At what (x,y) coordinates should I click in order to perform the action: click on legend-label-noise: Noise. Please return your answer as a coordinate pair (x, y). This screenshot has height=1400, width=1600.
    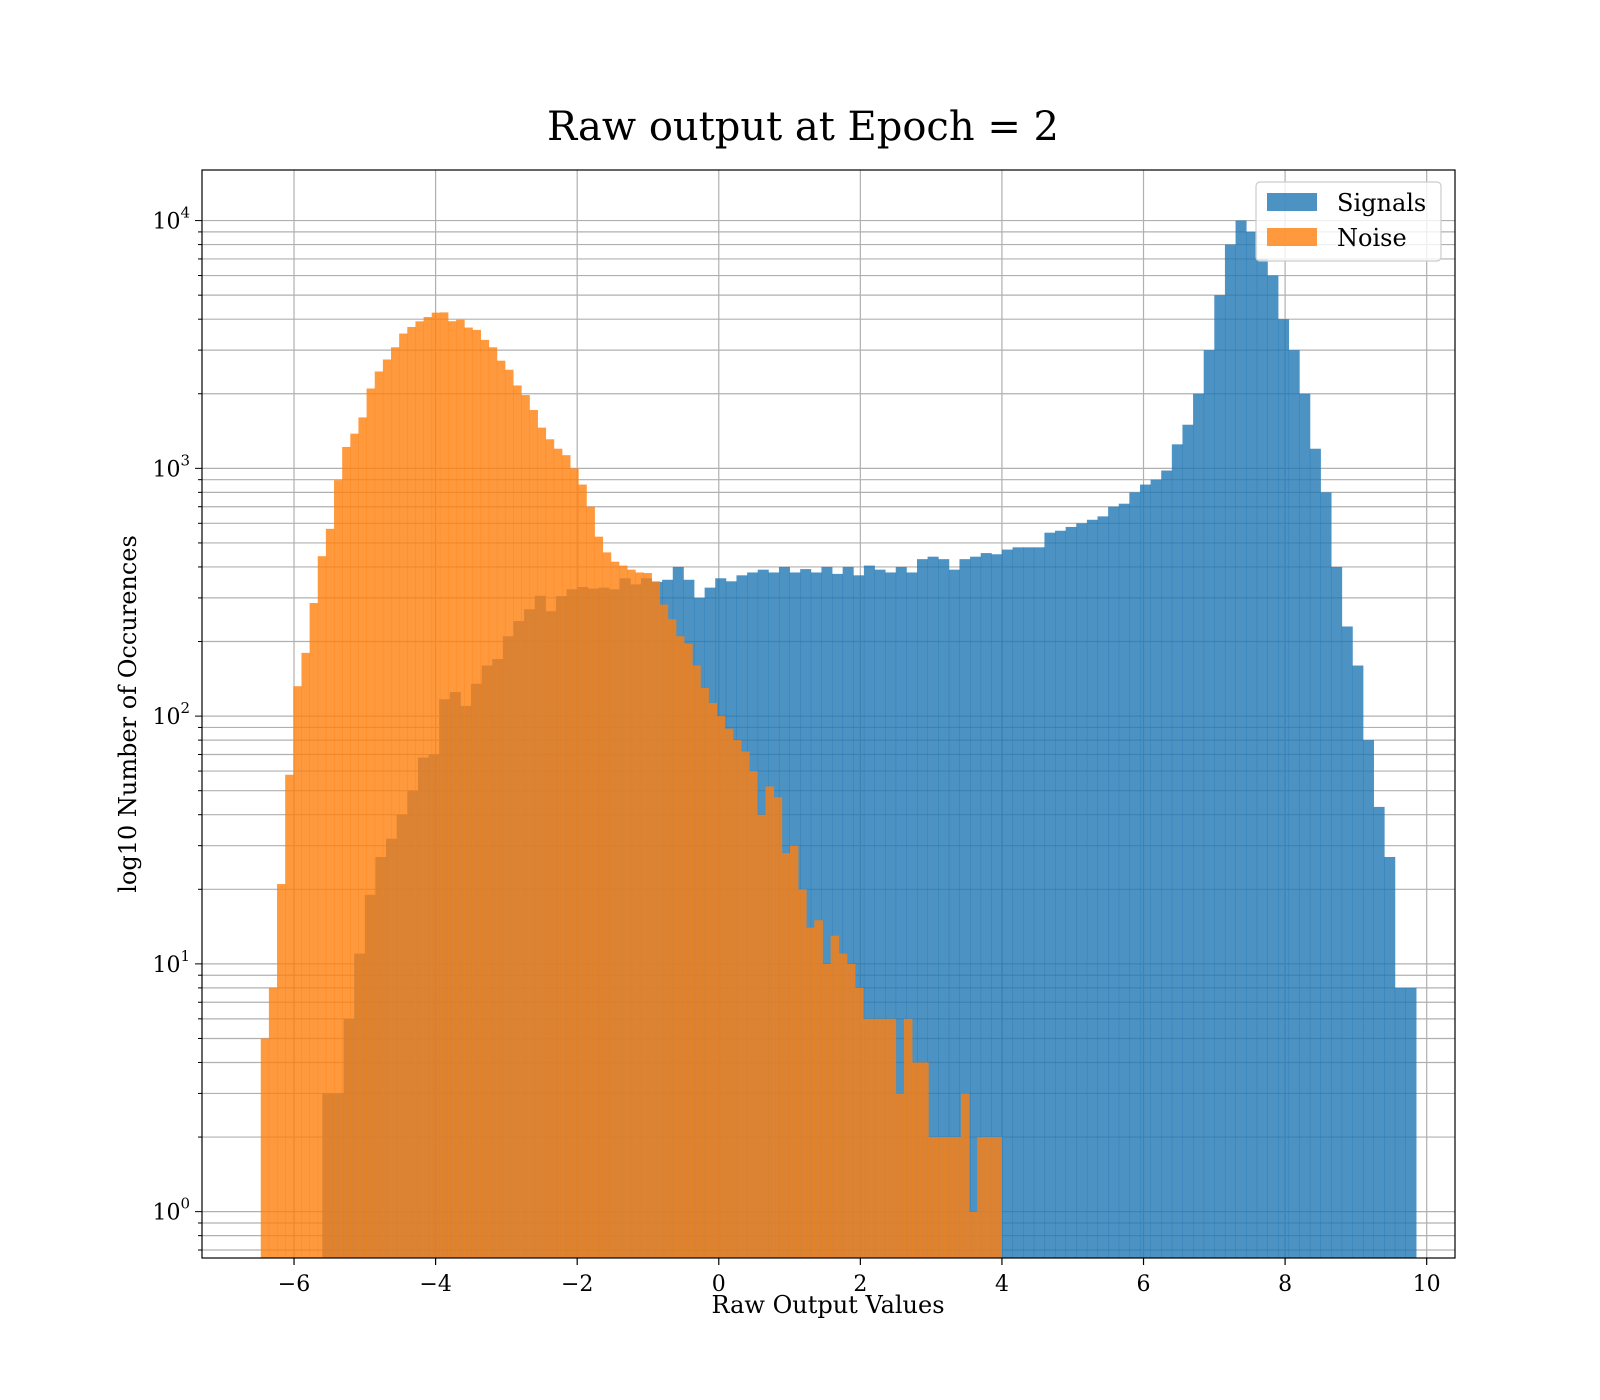
    Looking at the image, I should click on (1372, 238).